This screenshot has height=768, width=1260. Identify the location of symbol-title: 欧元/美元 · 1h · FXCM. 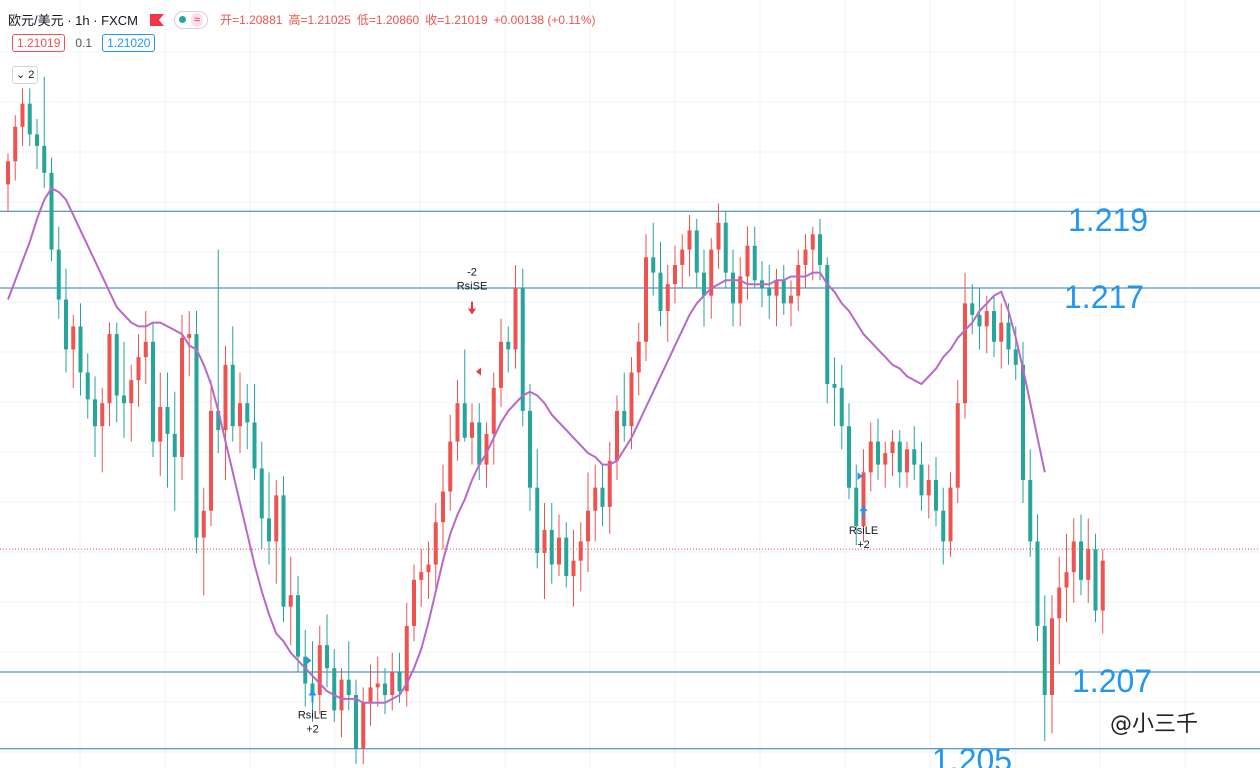
(73, 20).